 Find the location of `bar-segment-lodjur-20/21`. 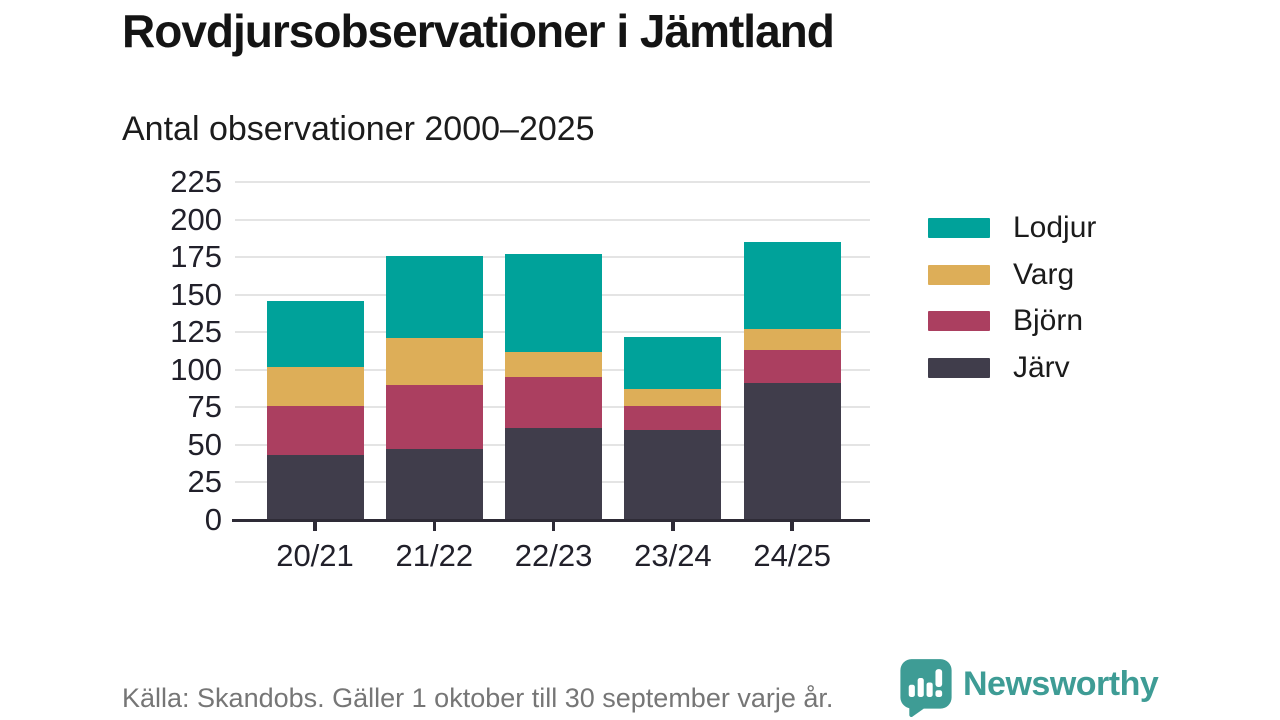

bar-segment-lodjur-20/21 is located at coordinates (315, 333).